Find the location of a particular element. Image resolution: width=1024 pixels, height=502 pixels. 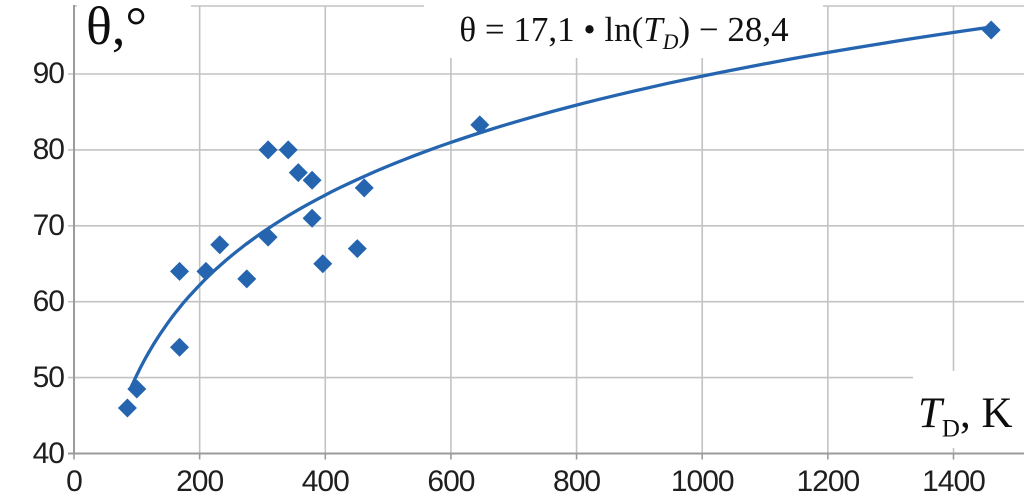

y-tick-label: 40 is located at coordinates (48, 453).